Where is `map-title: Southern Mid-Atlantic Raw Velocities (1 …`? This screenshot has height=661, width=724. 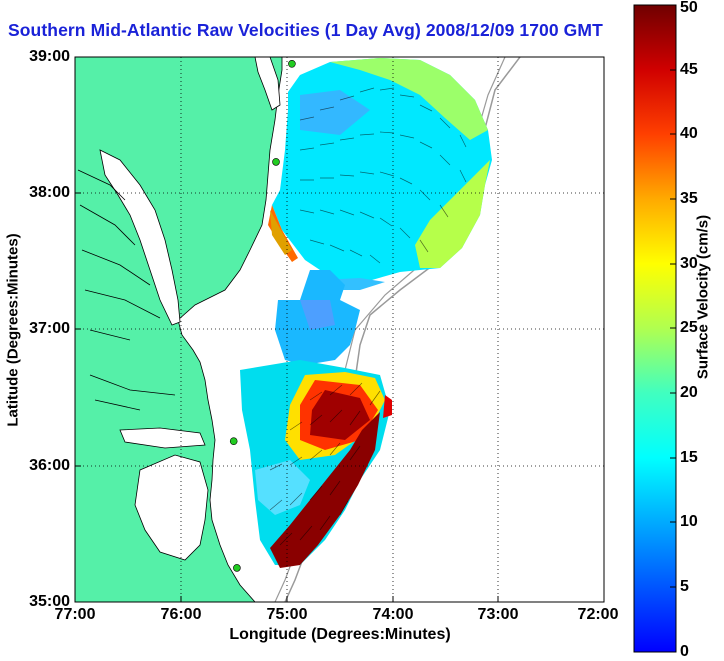
map-title: Southern Mid-Atlantic Raw Velocities (1 … is located at coordinates (305, 30).